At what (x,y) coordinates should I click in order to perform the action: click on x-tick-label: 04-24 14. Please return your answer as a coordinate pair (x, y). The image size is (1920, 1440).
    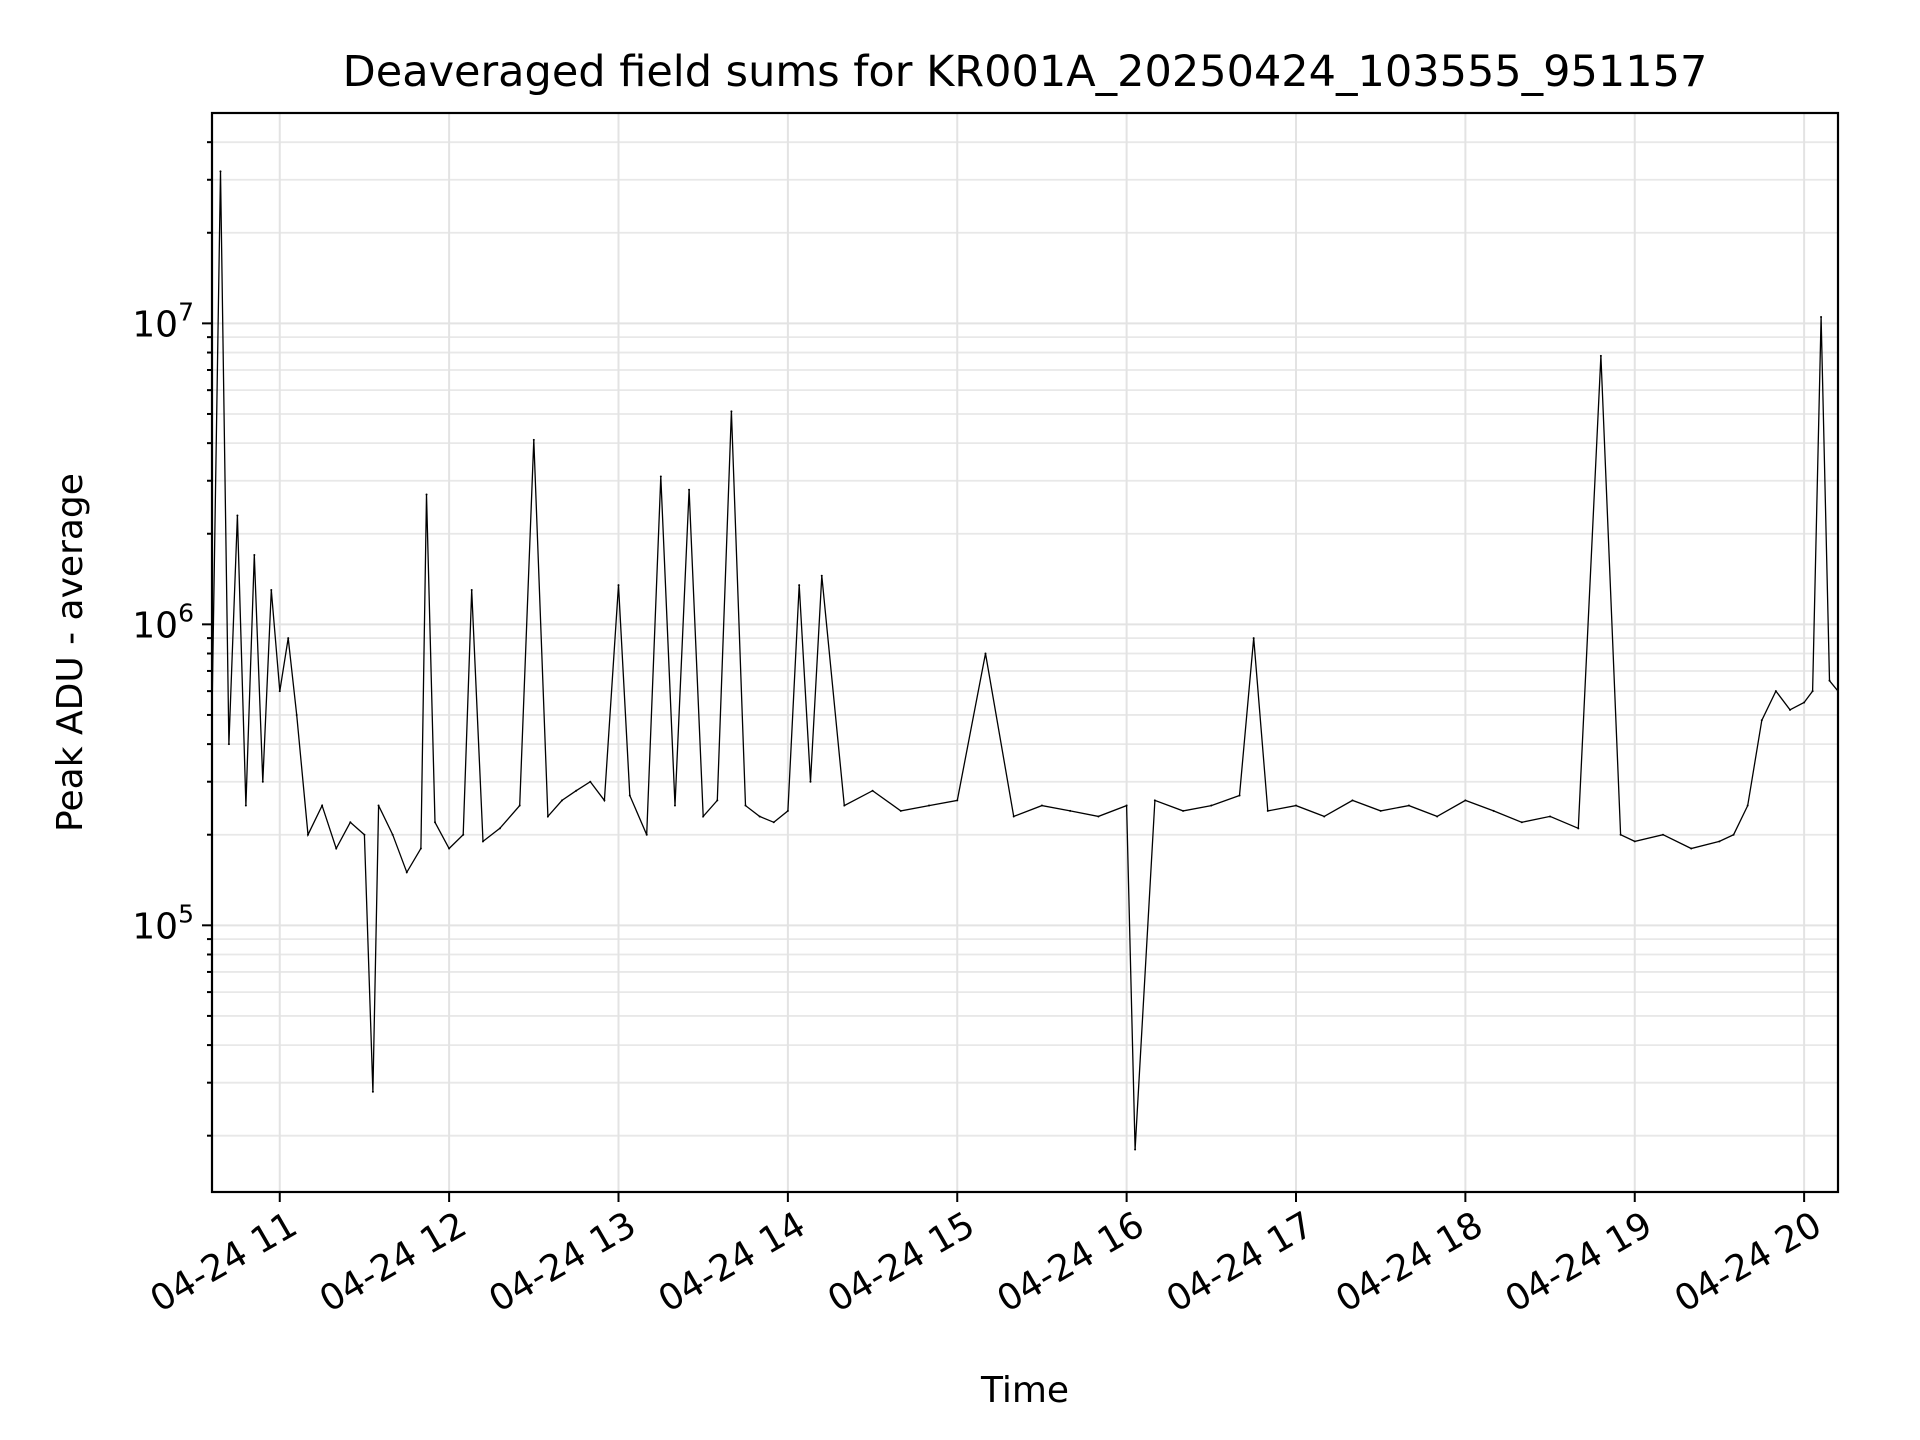
    Looking at the image, I should click on (732, 1262).